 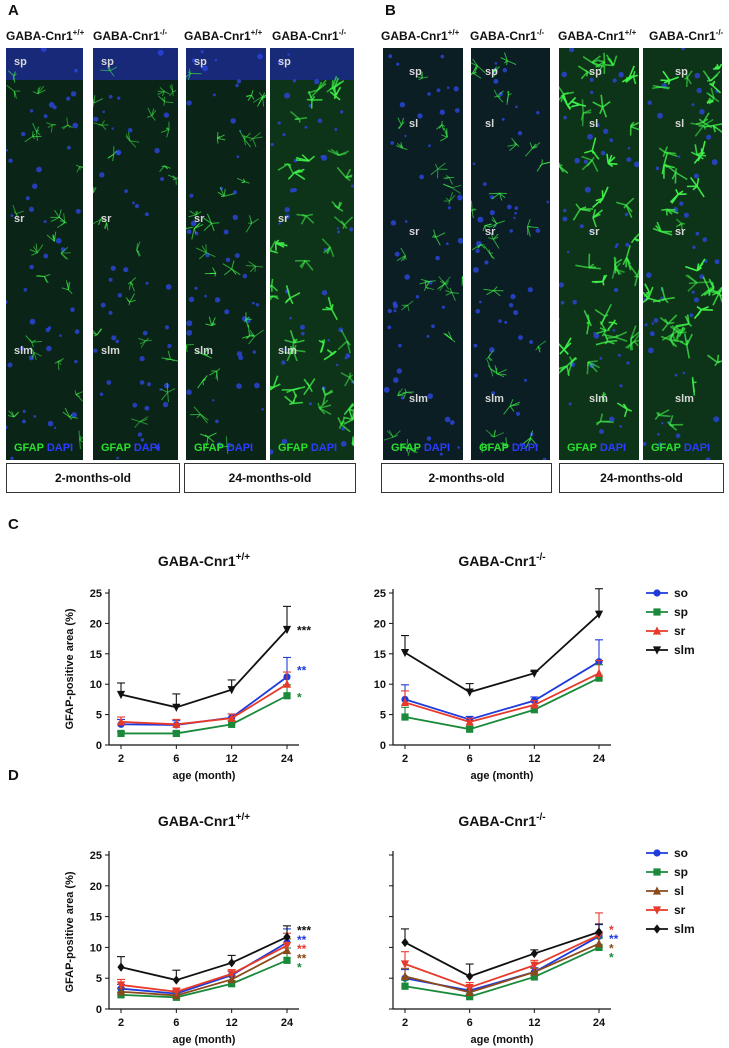 What do you see at coordinates (380, 655) in the screenshot?
I see `y-tick-label: 15` at bounding box center [380, 655].